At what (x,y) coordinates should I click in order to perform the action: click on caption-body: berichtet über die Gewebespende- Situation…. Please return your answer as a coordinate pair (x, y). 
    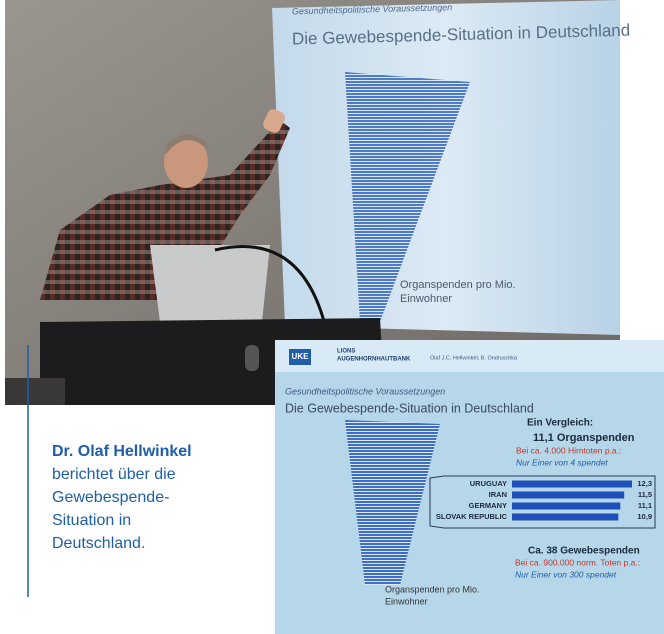
    Looking at the image, I should click on (114, 509).